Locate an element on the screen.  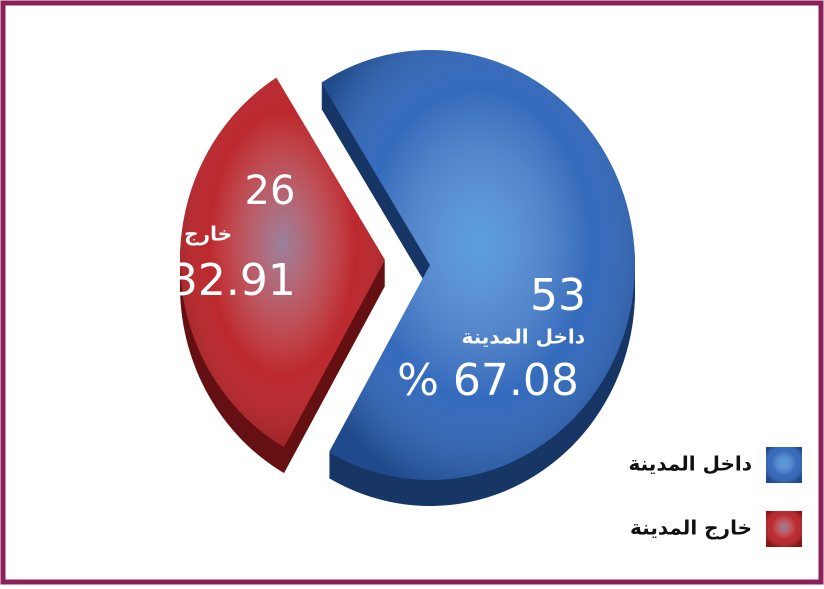
count-label: 26 is located at coordinates (270, 191).